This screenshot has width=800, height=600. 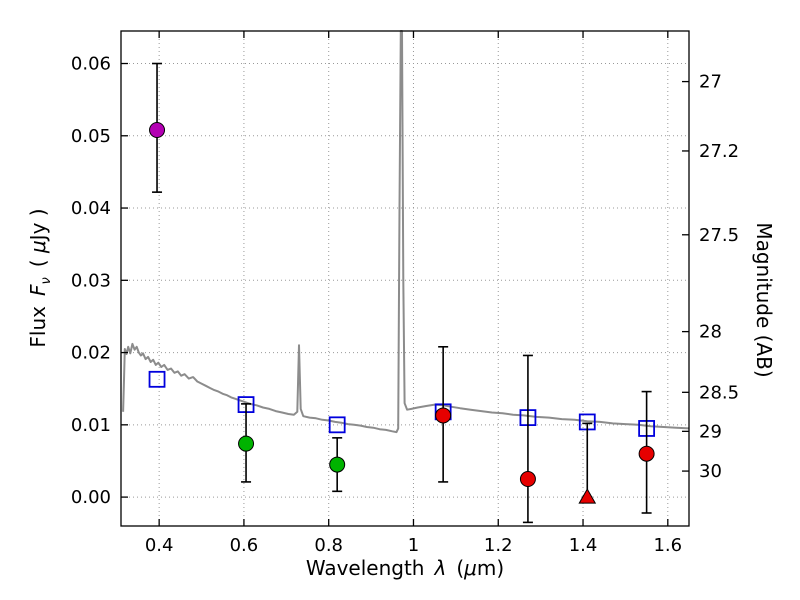 What do you see at coordinates (91, 64) in the screenshot?
I see `y-left-tick-label: 0.06` at bounding box center [91, 64].